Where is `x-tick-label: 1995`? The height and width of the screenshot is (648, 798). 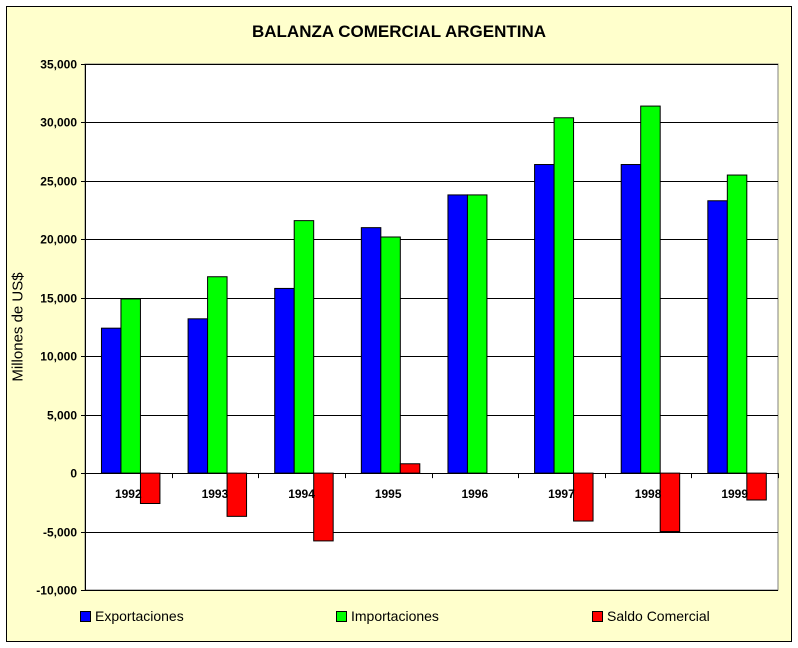
x-tick-label: 1995 is located at coordinates (388, 494).